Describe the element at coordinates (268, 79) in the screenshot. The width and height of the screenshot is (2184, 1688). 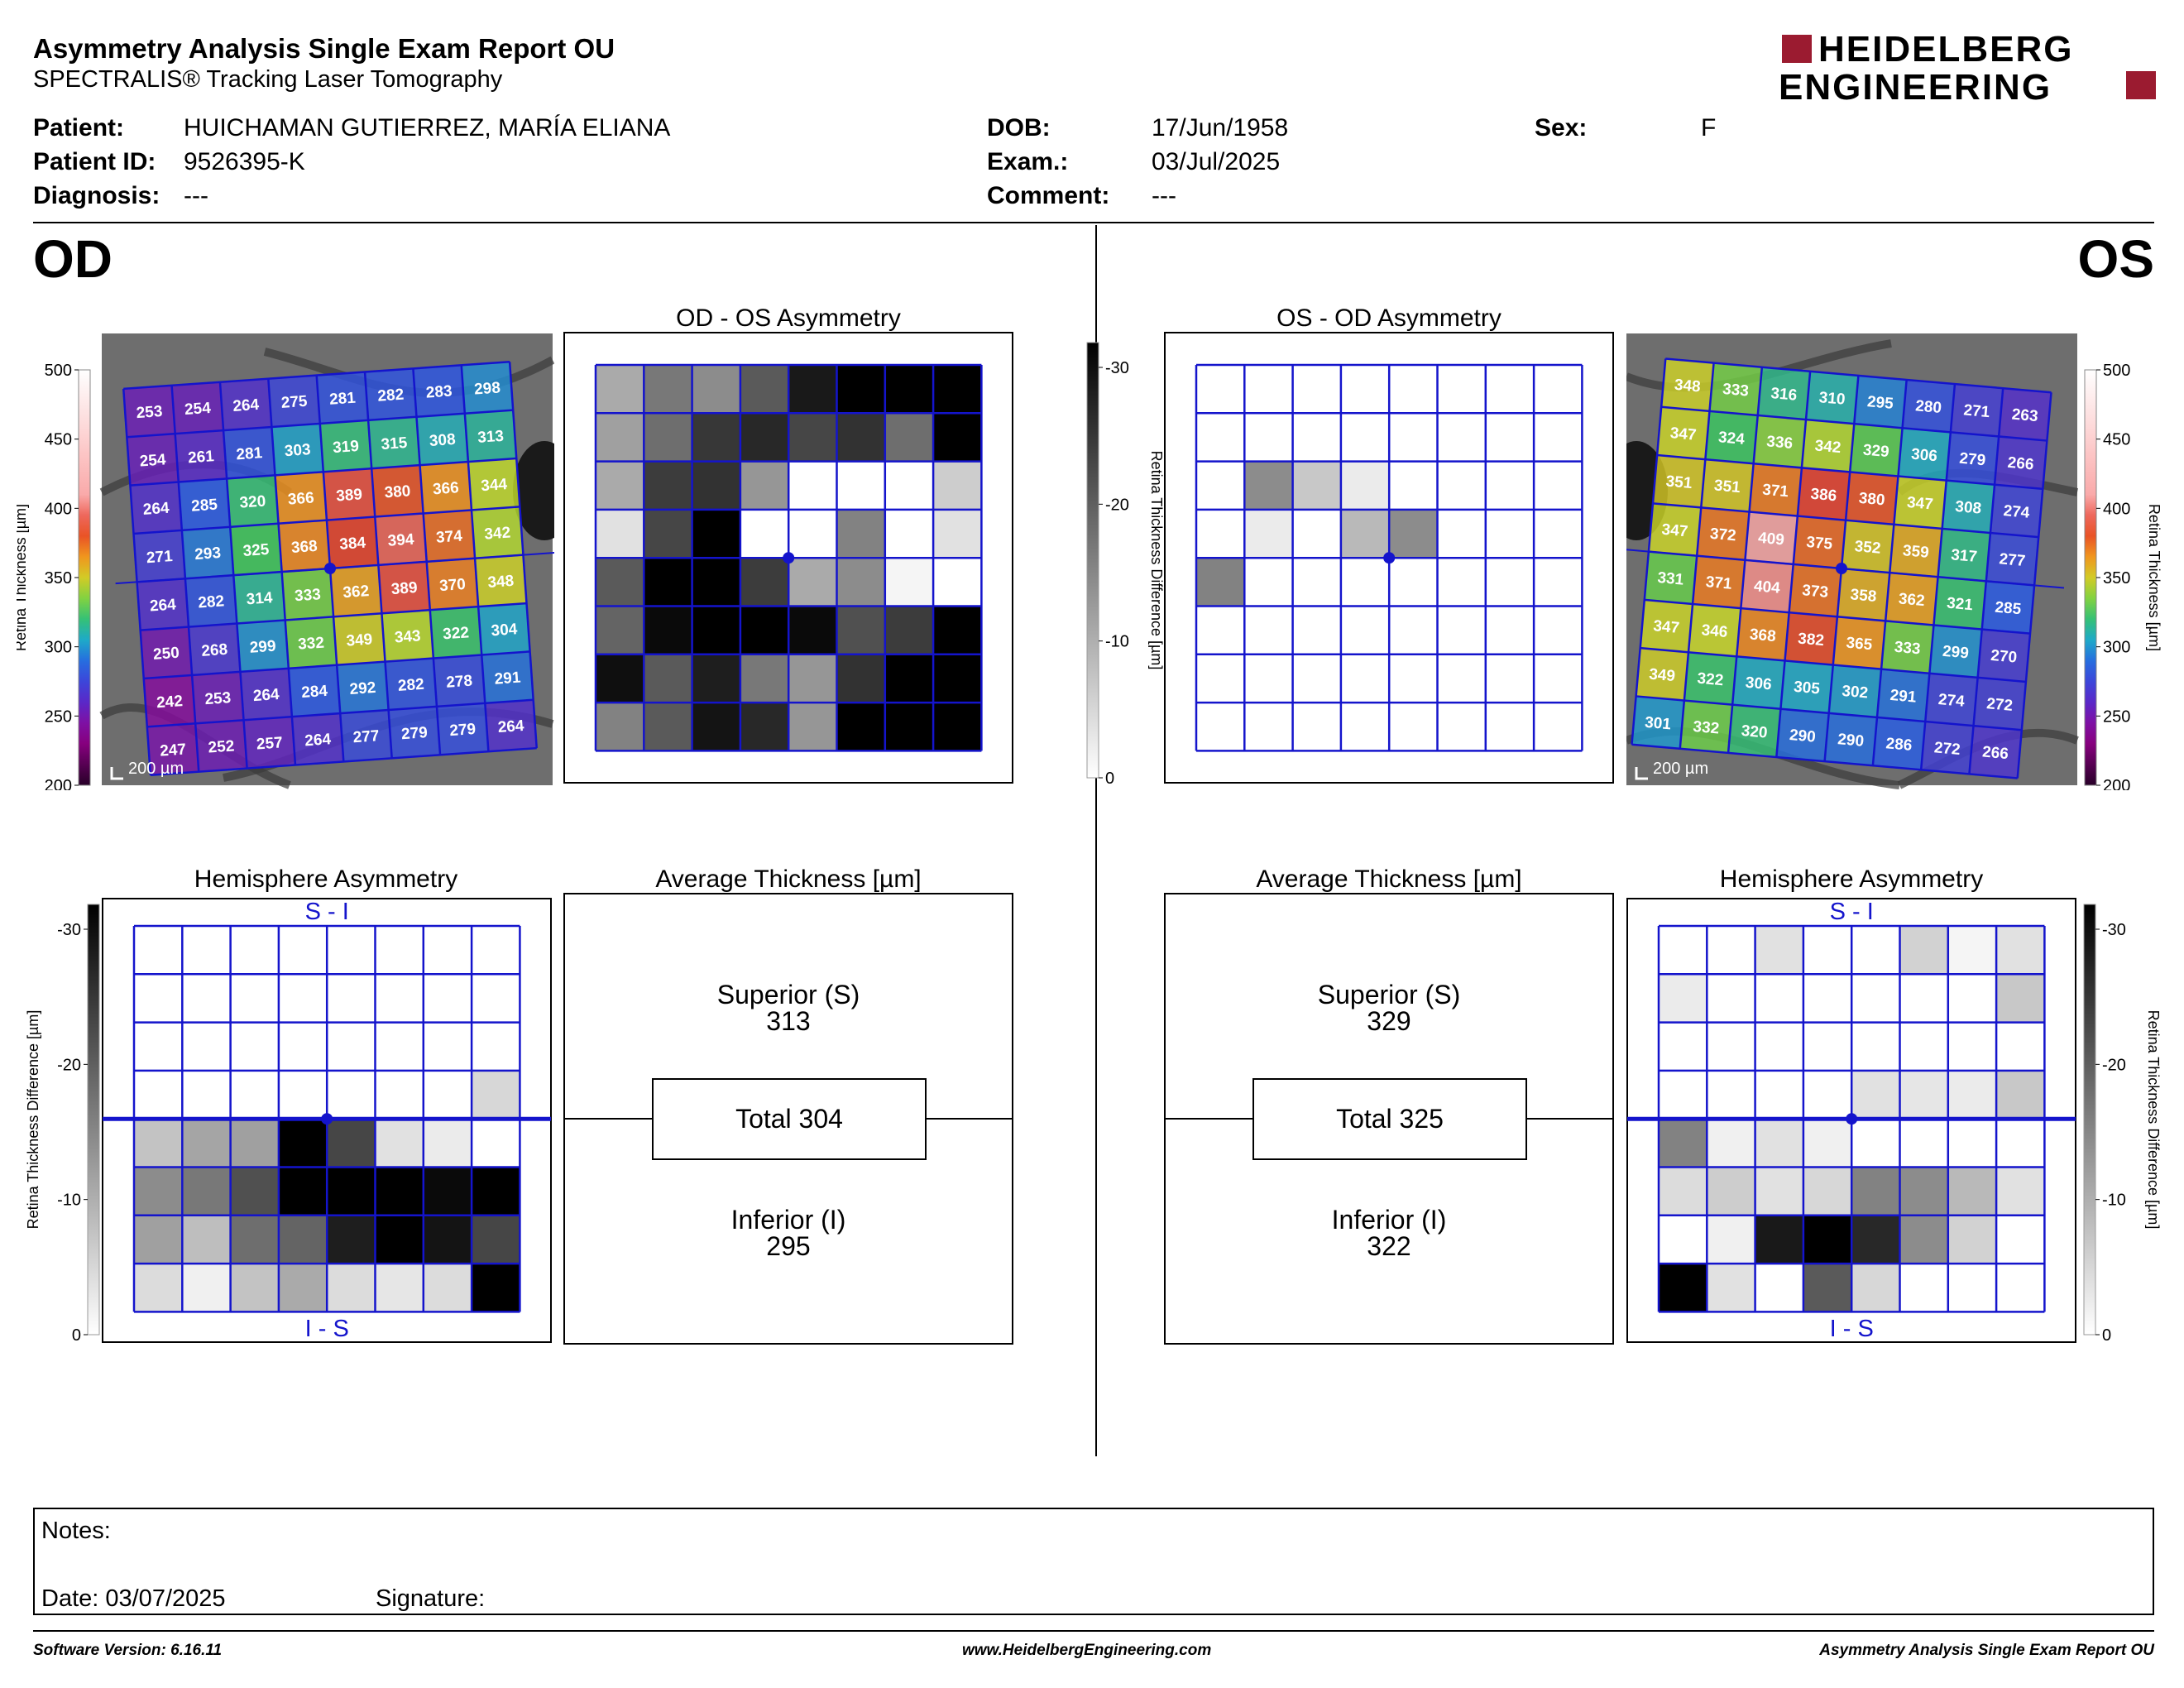
I see `report-subtitle: SPECTRALIS® Tracking Laser Tomography` at that location.